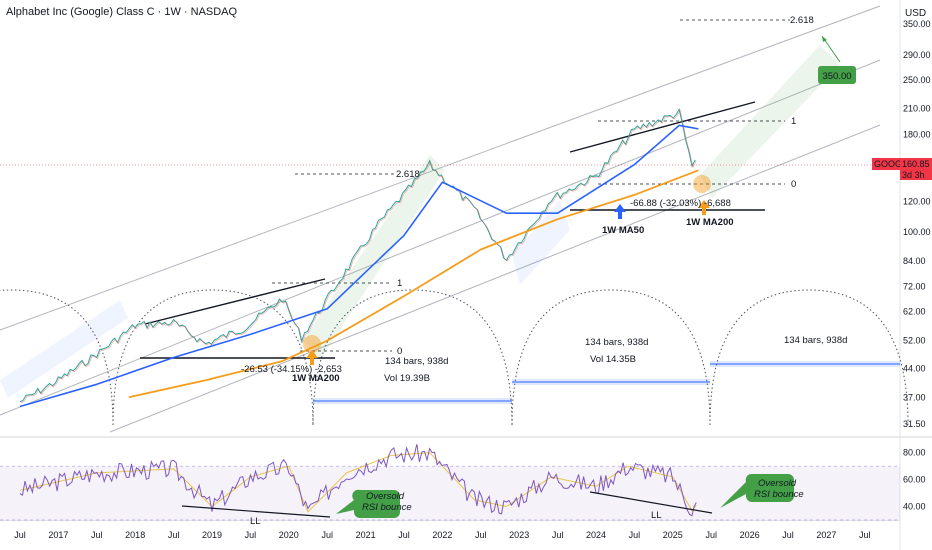 The image size is (932, 550). Describe the element at coordinates (613, 359) in the screenshot. I see `cycle2-vol-label: Vol 14.35B` at that location.